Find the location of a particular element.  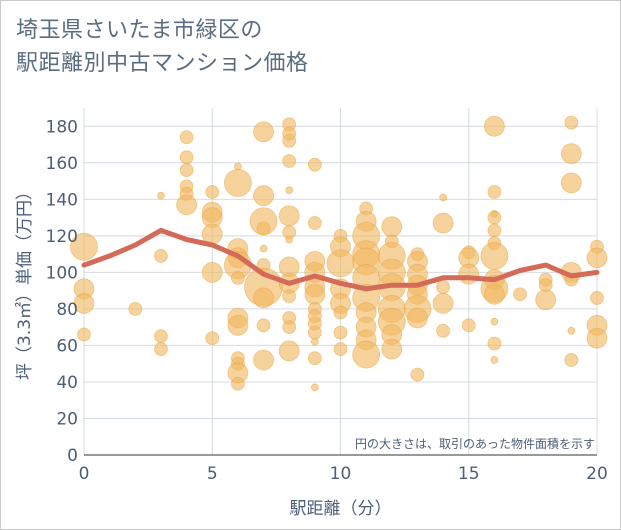

average-price-line is located at coordinates (340, 259).